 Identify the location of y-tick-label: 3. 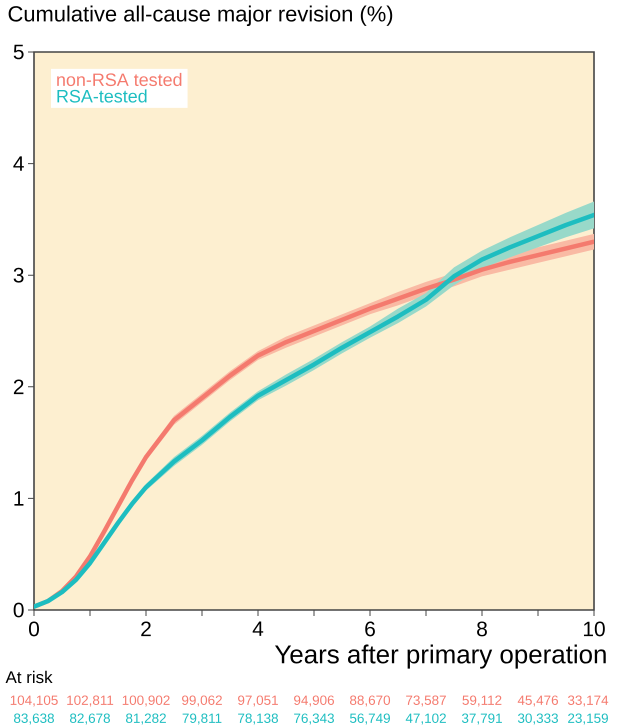
(19, 275).